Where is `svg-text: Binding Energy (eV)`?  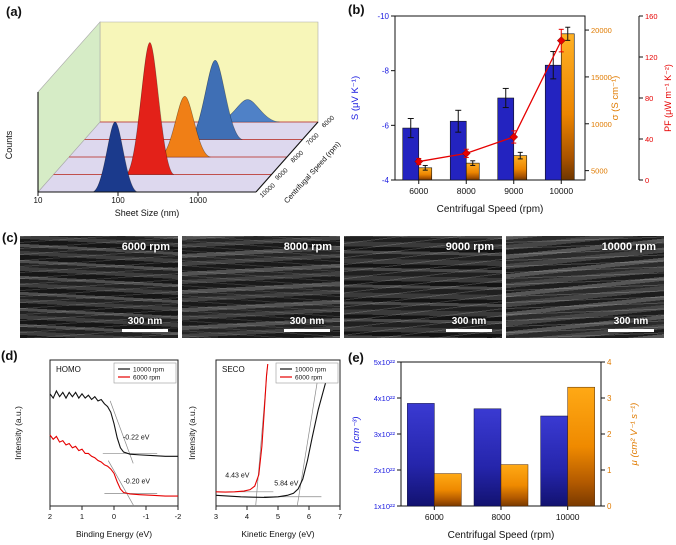 svg-text: Binding Energy (eV) is located at coordinates (114, 534).